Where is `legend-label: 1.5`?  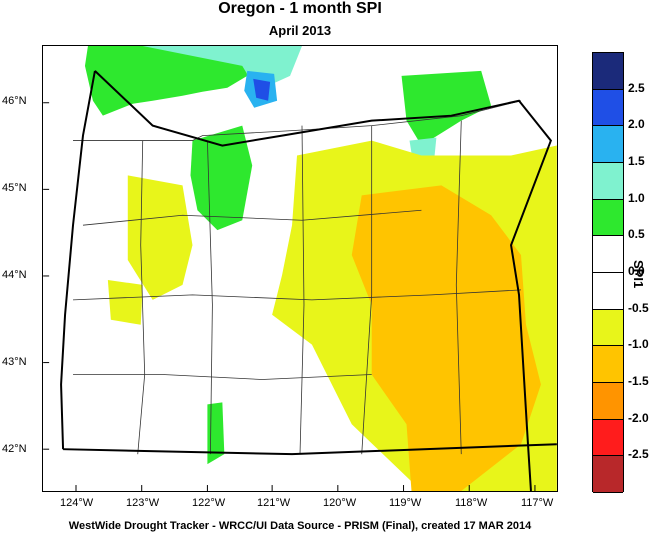
legend-label: 1.5 is located at coordinates (636, 161).